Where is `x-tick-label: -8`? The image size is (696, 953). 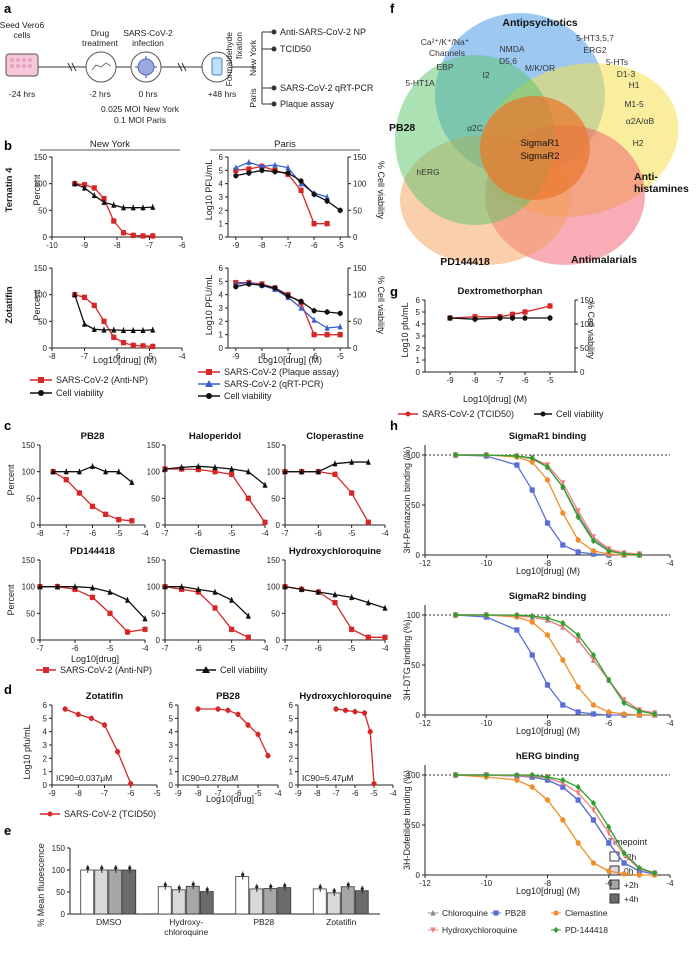 x-tick-label: -8 is located at coordinates (317, 793).